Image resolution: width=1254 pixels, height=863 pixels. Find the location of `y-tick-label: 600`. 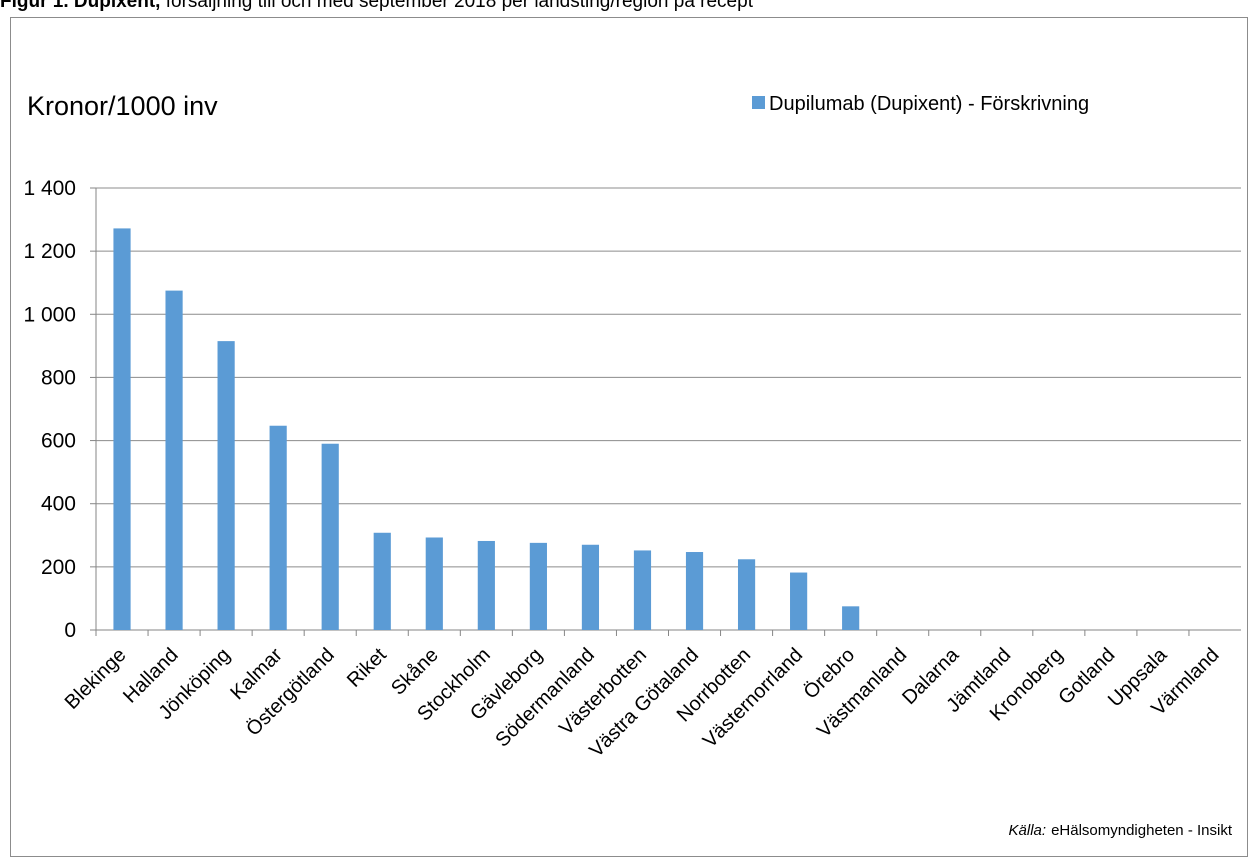

y-tick-label: 600 is located at coordinates (58, 441).